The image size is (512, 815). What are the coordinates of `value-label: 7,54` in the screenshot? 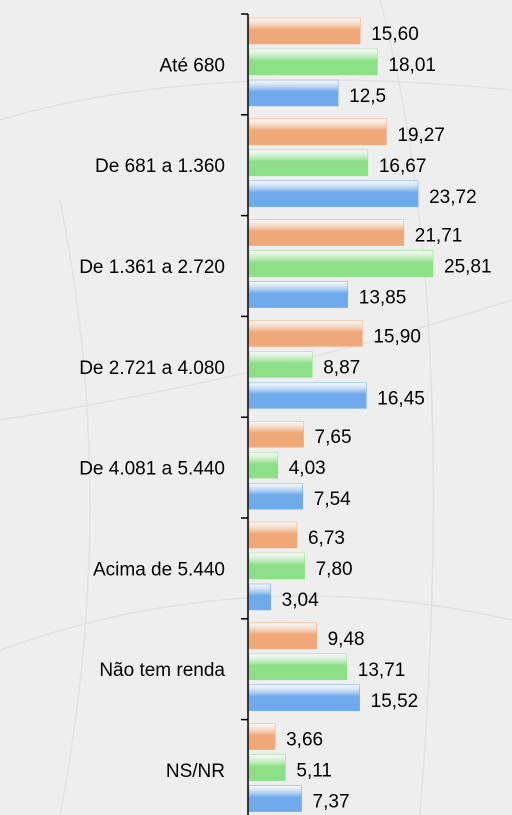 It's located at (332, 499).